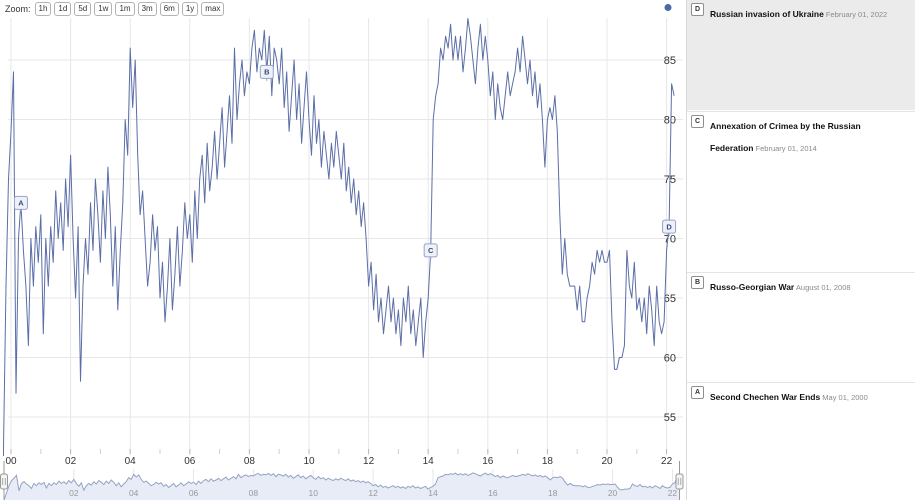 This screenshot has width=915, height=500. I want to click on x-axis-ticks, so click(339, 451).